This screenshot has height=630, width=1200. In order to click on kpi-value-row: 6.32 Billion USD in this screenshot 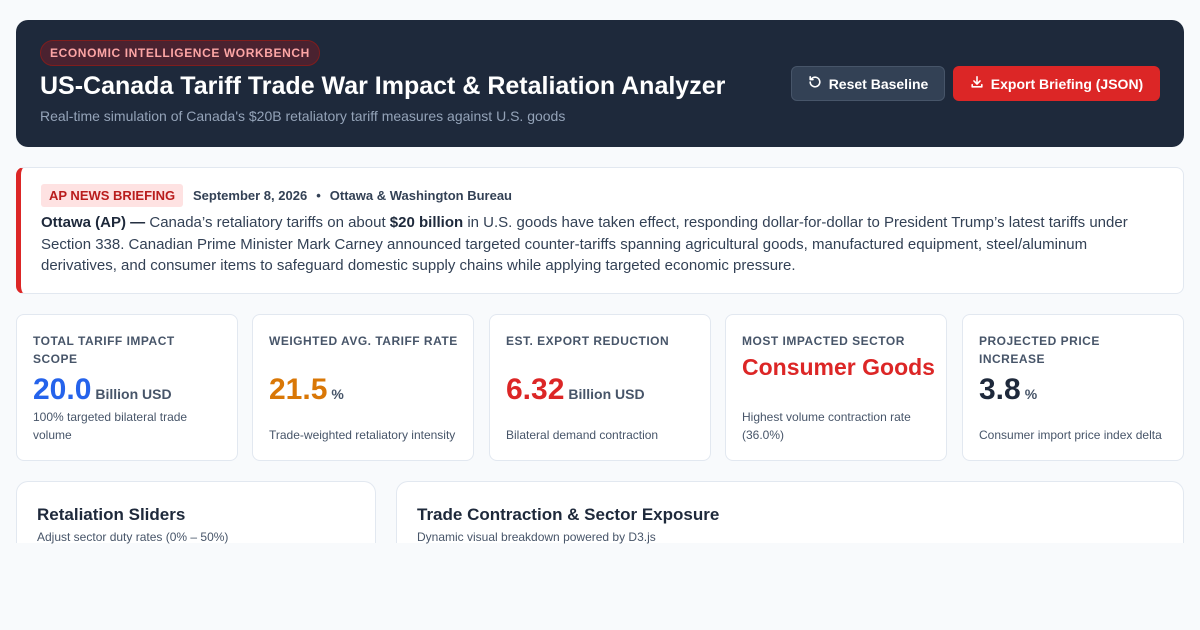, I will do `click(575, 390)`.